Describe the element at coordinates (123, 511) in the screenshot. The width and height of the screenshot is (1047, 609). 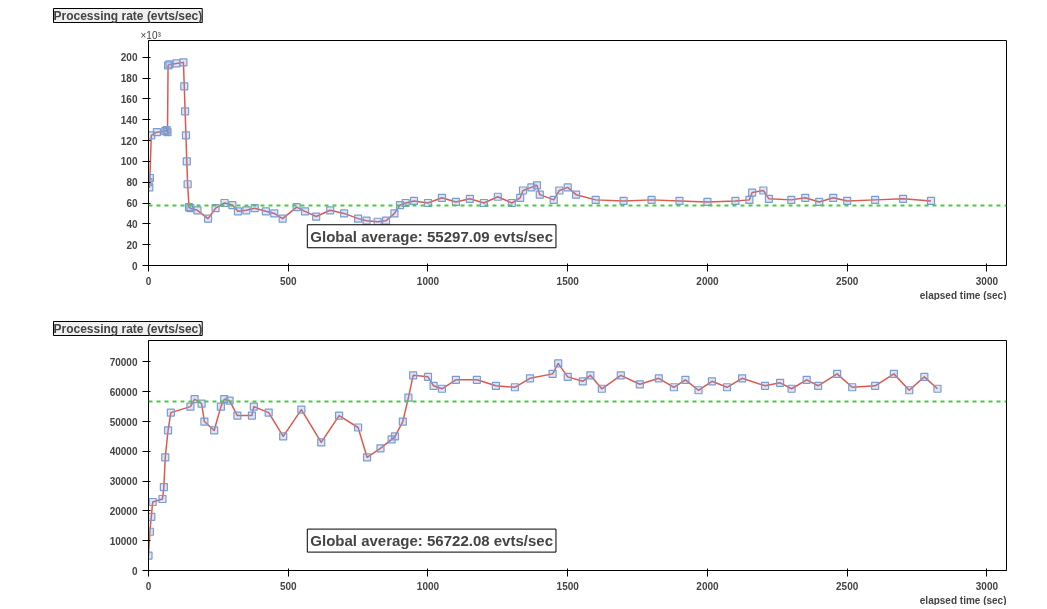
I see `y-tick-label: 20000` at that location.